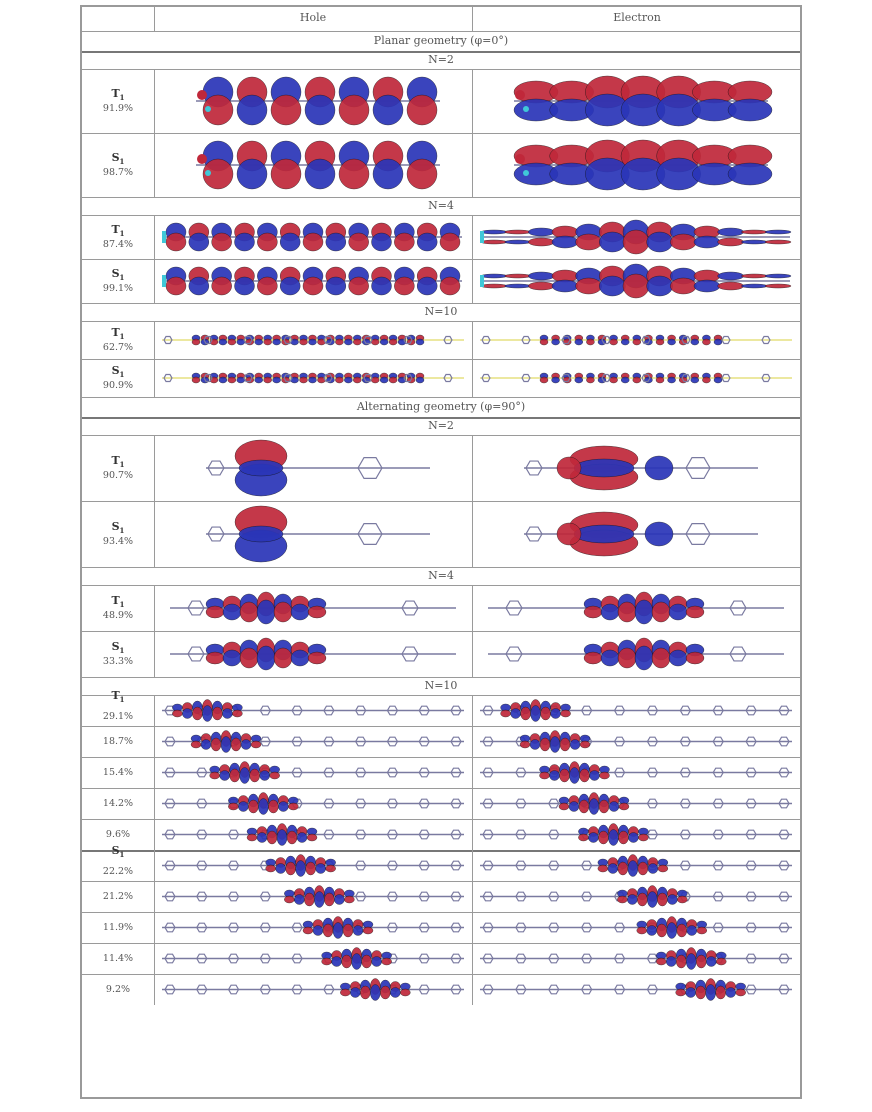 The height and width of the screenshot is (1112, 872). I want to click on chain-length-label: N=2, so click(441, 59).